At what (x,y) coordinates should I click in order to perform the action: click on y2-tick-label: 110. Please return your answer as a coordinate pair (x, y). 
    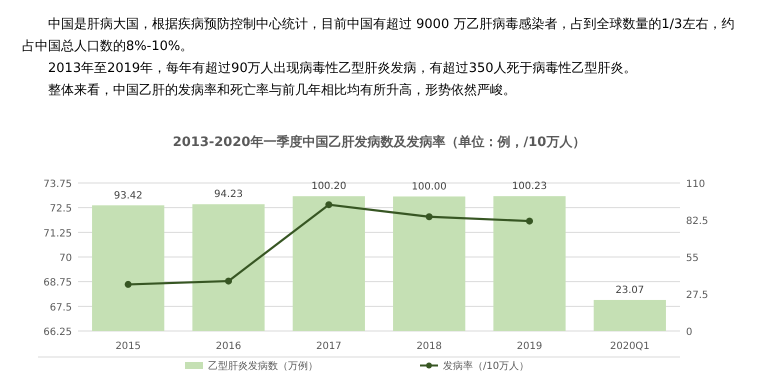
    Looking at the image, I should click on (696, 184).